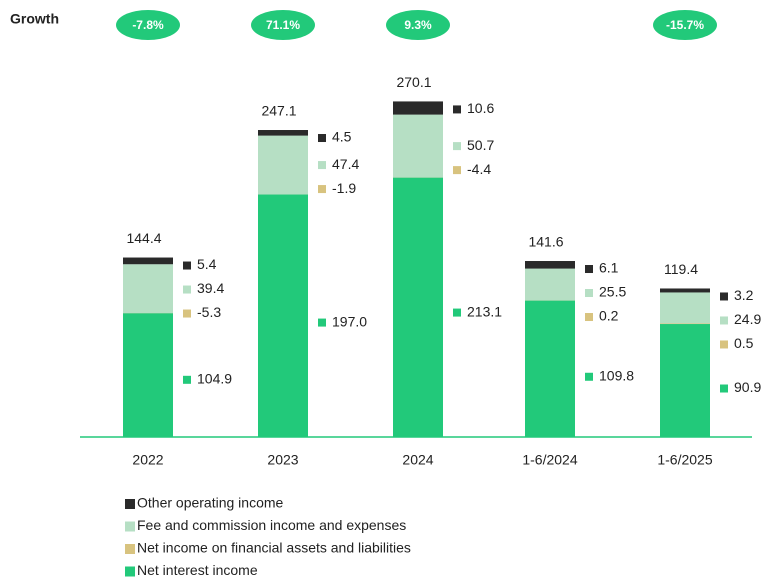  What do you see at coordinates (345, 164) in the screenshot?
I see `value-label: 47.4` at bounding box center [345, 164].